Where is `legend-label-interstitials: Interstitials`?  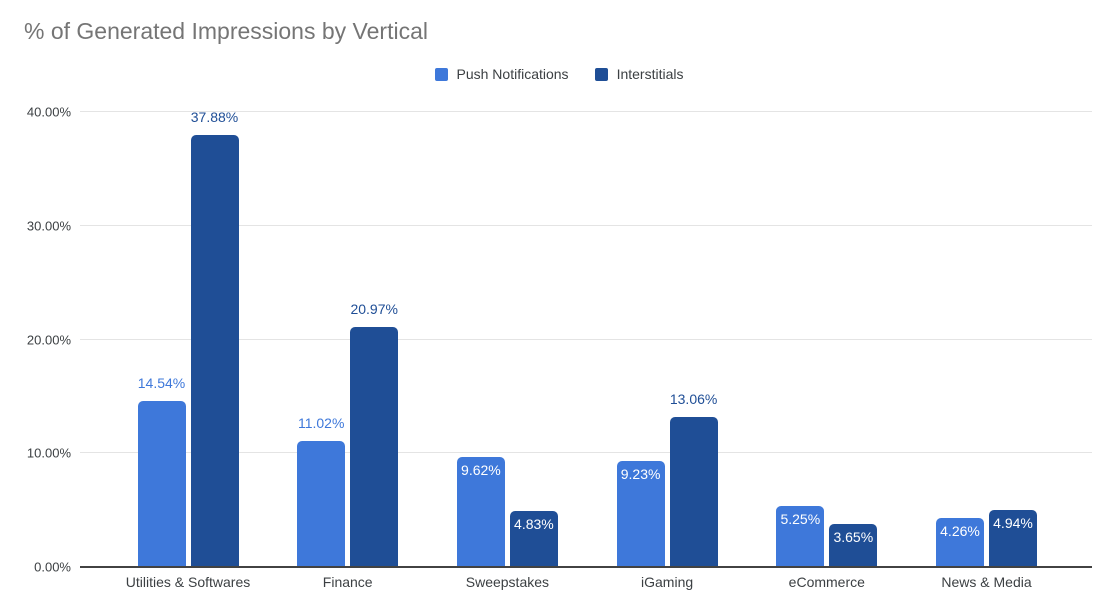
legend-label-interstitials: Interstitials is located at coordinates (650, 74).